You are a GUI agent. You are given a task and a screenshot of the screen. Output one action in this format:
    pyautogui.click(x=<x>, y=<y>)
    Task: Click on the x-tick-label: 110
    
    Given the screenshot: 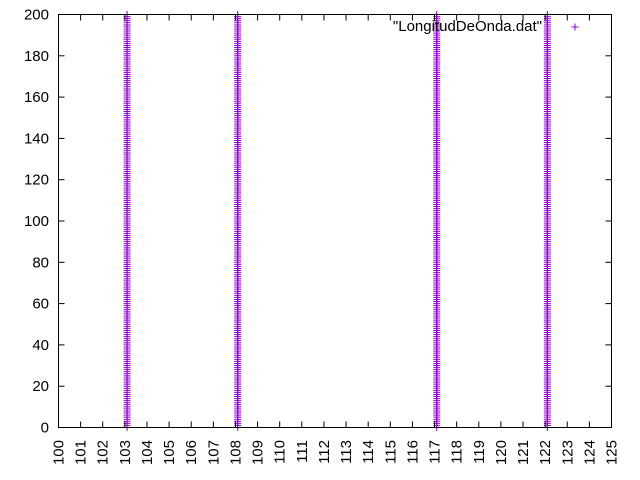 What is the action you would take?
    pyautogui.click(x=280, y=452)
    